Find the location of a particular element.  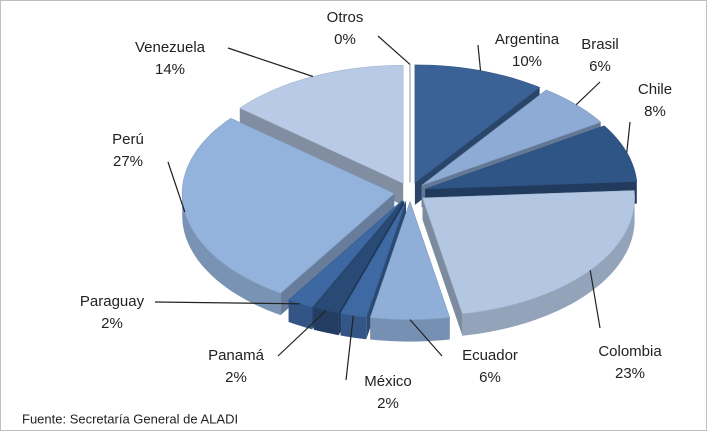

slice-radial-face is located at coordinates (442, 266).